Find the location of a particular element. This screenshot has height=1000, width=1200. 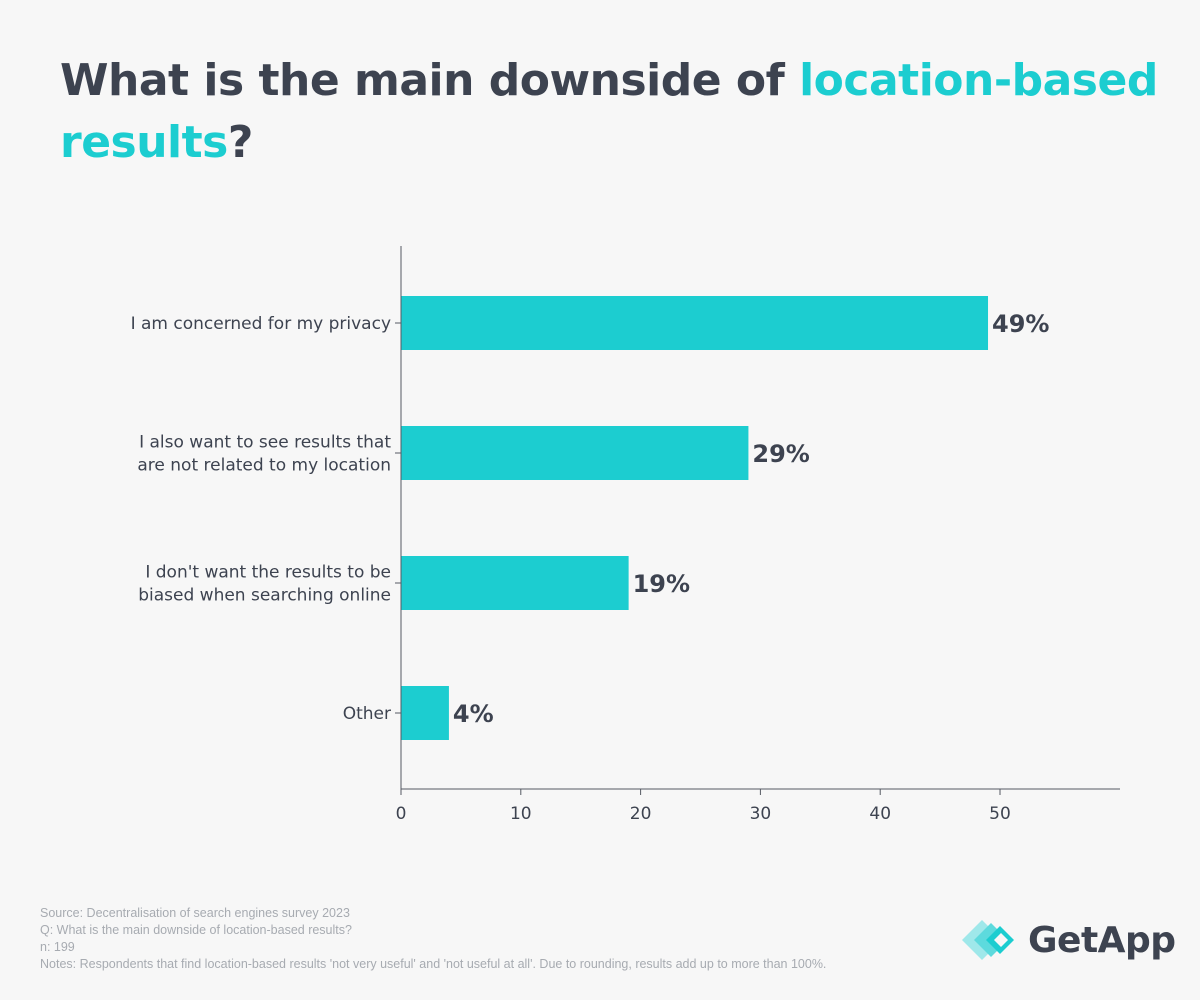

footer-sample-size: n: 199 is located at coordinates (57, 947).